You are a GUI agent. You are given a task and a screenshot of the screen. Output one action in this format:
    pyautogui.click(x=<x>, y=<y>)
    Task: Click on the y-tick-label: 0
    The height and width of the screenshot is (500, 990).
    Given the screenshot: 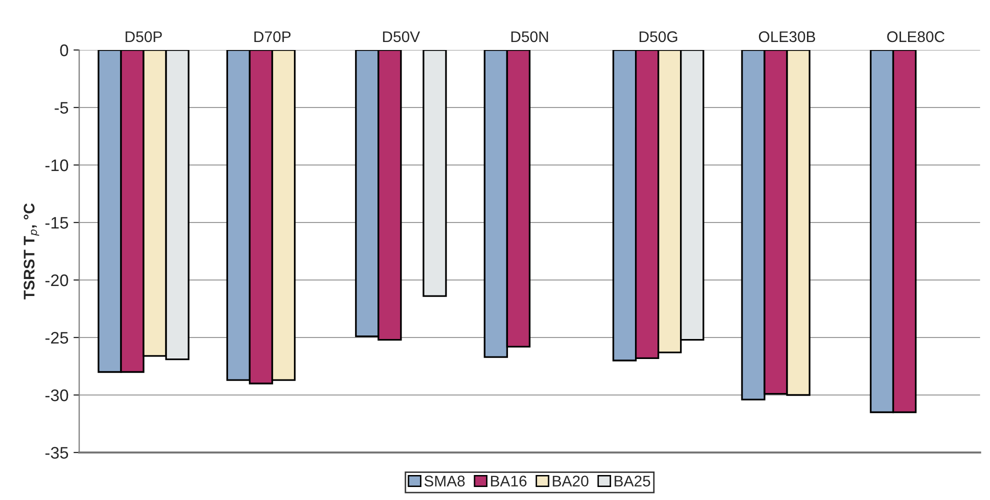 What is the action you would take?
    pyautogui.click(x=64, y=50)
    